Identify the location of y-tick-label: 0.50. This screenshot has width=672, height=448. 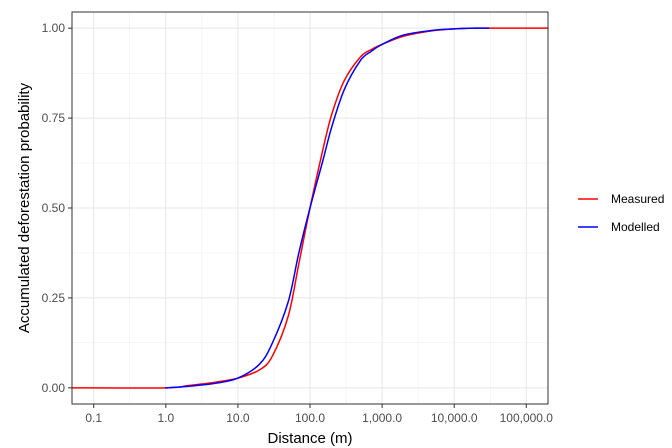
(54, 208).